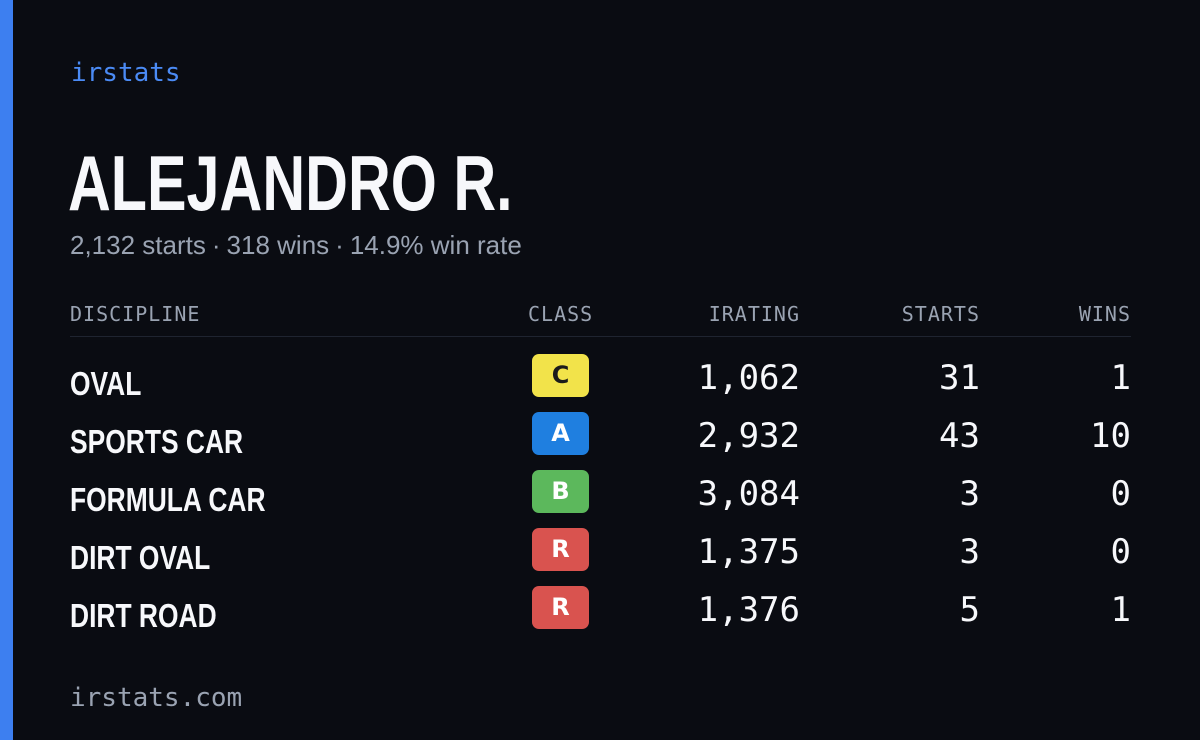 This screenshot has width=1200, height=740. What do you see at coordinates (106, 383) in the screenshot?
I see `discipline-name: OVAL` at bounding box center [106, 383].